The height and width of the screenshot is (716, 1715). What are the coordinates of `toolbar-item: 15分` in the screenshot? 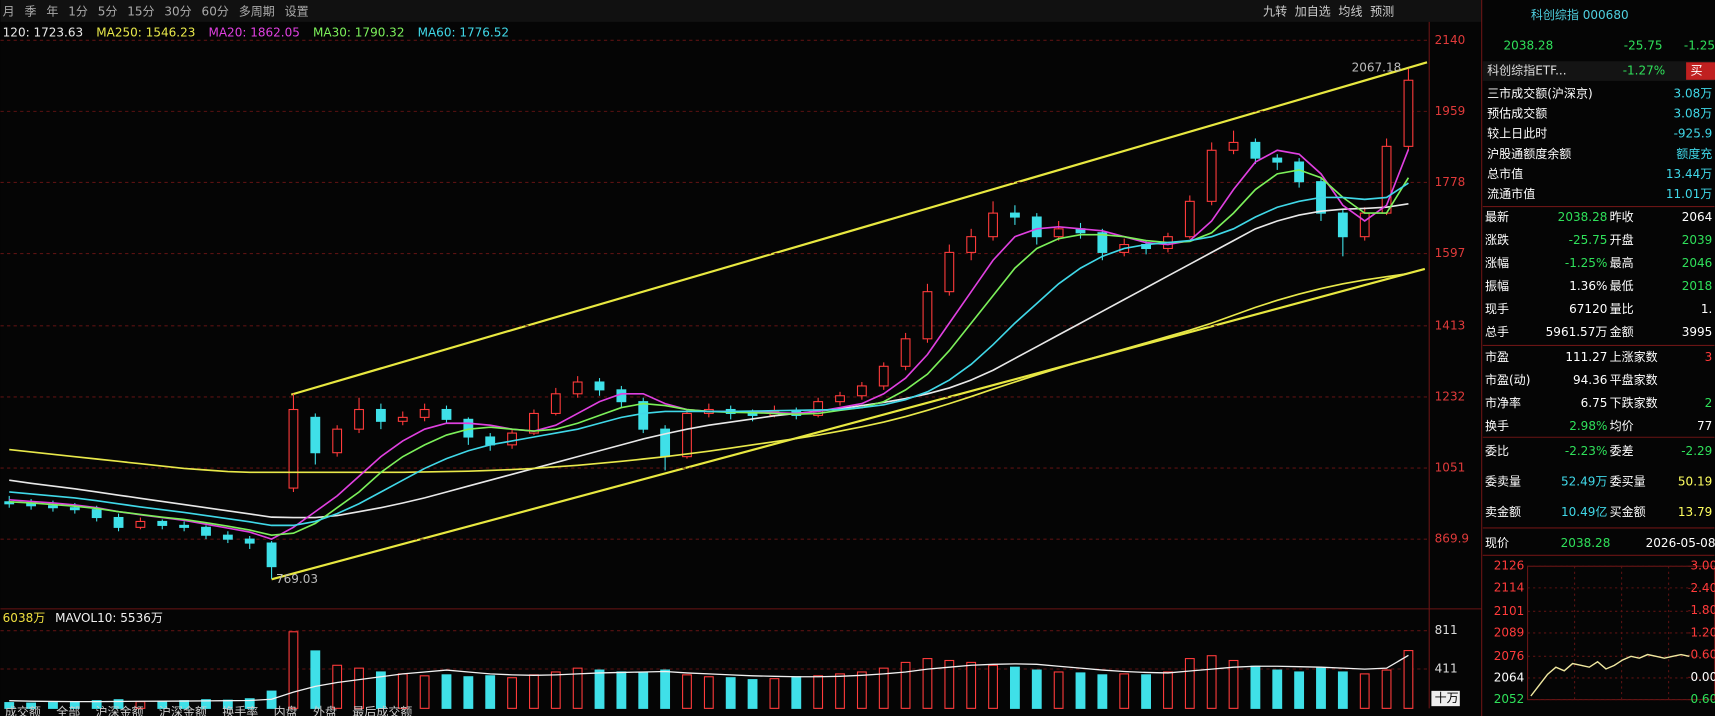 It's located at (140, 12).